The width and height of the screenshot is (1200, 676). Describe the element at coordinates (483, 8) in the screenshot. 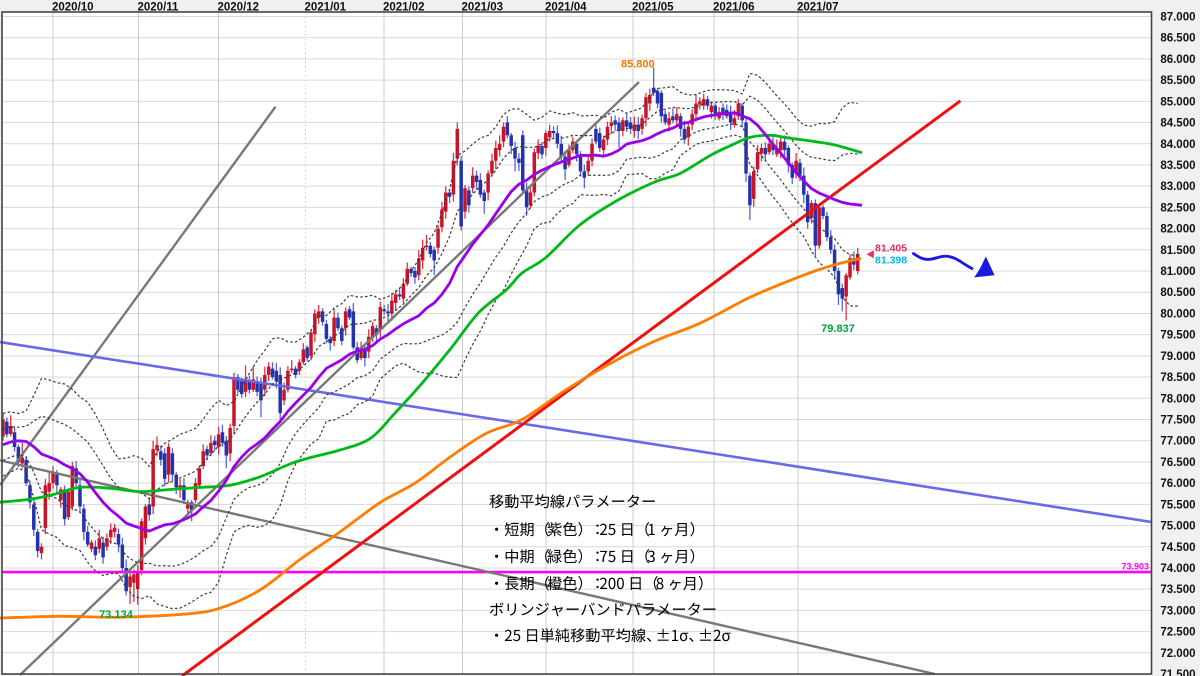

I see `svg-text: 2021/03` at that location.